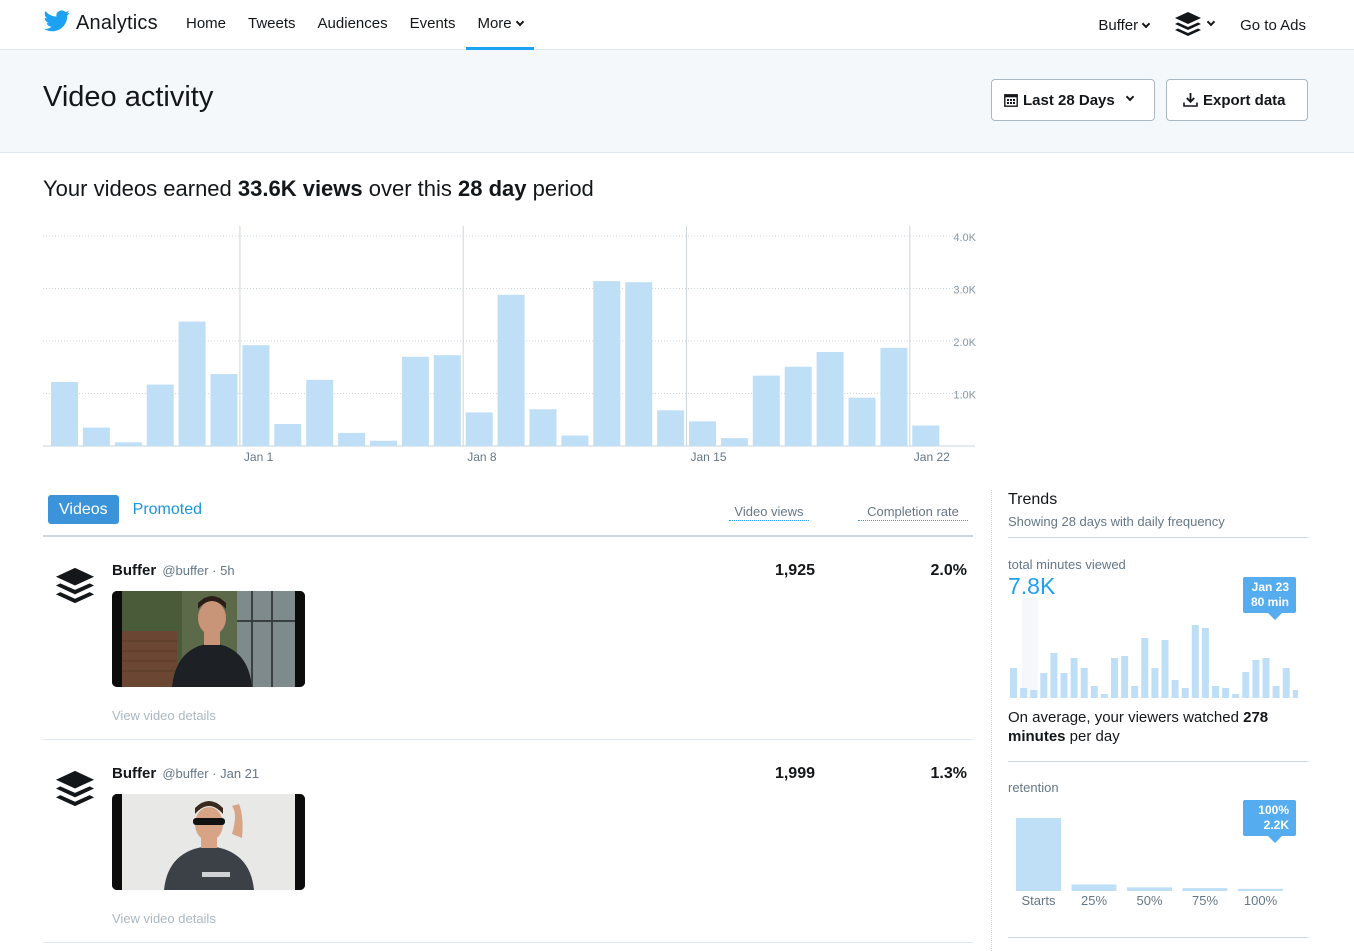  I want to click on video-views-value: 1,999, so click(794, 773).